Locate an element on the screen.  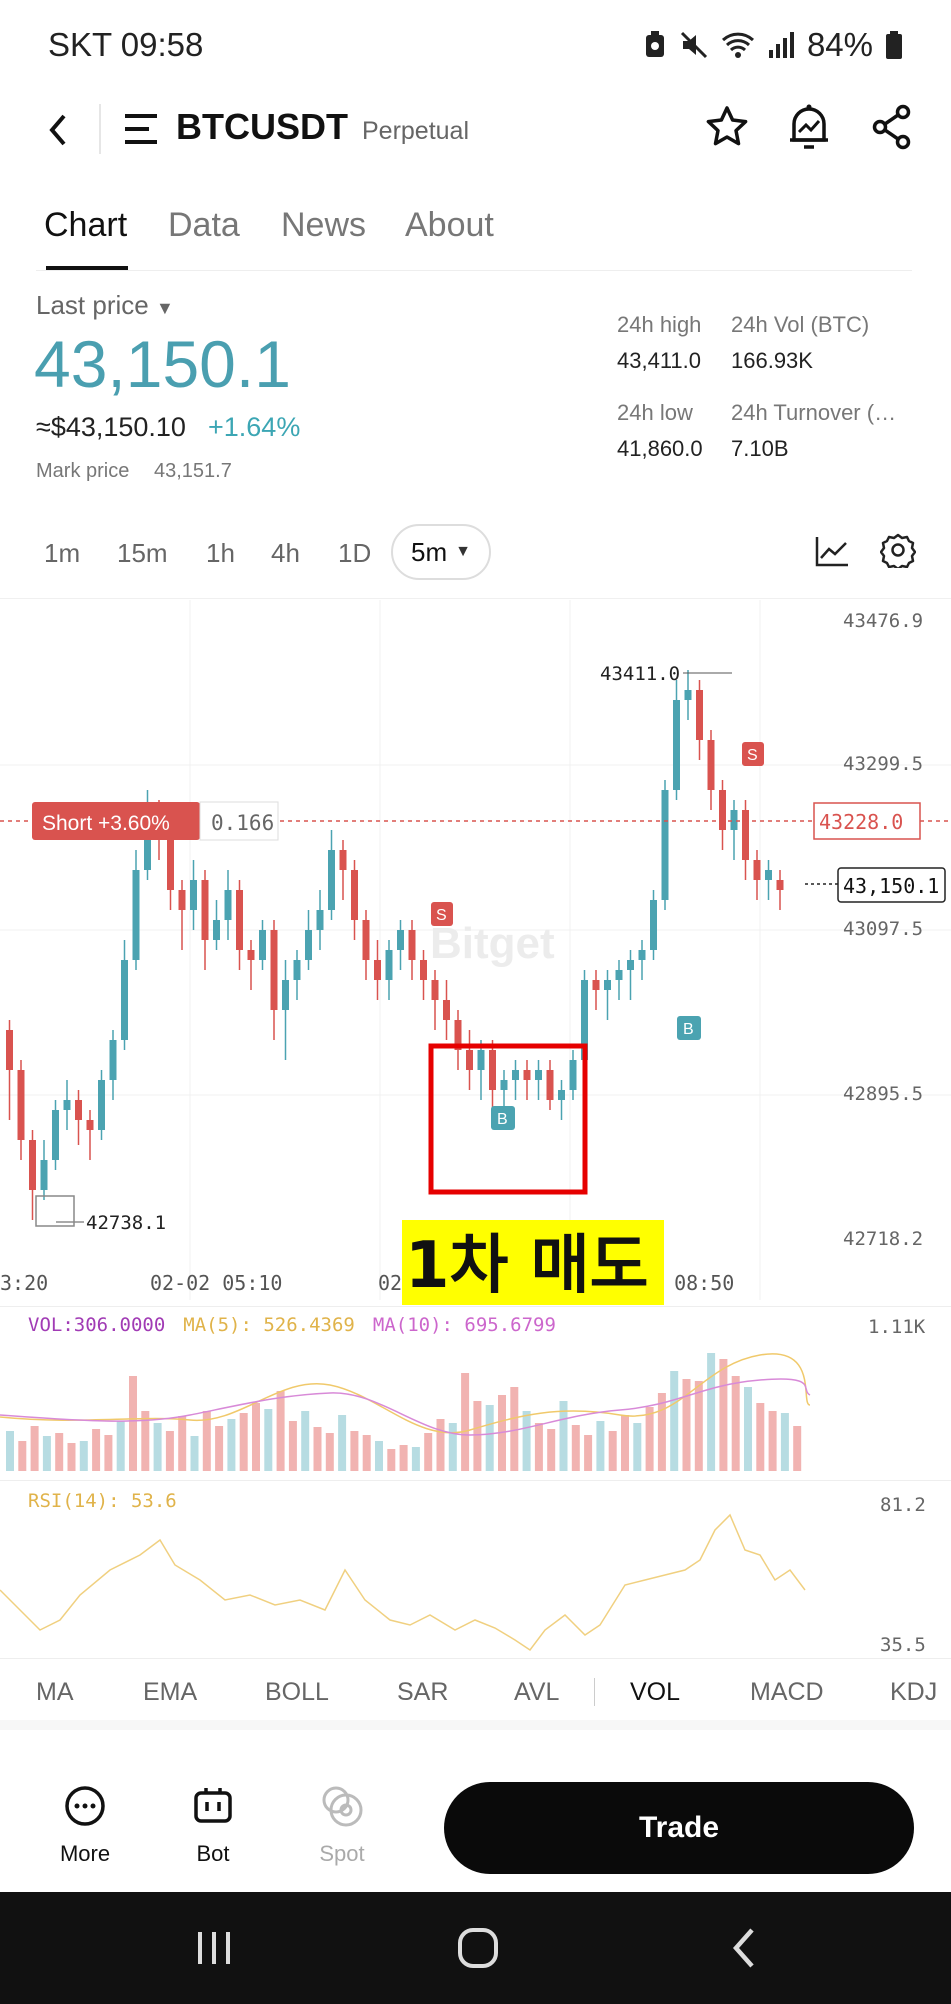
price-alert-button is located at coordinates (809, 129).